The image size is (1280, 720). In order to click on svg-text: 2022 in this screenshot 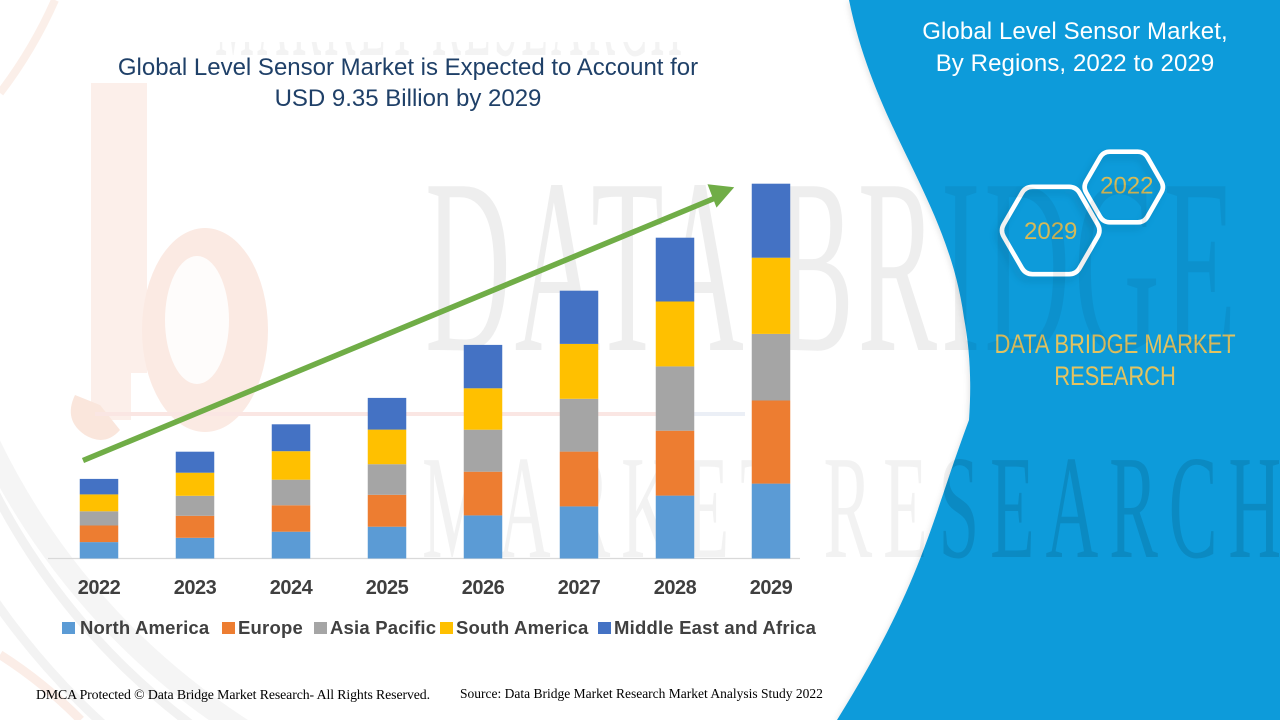, I will do `click(1126, 186)`.